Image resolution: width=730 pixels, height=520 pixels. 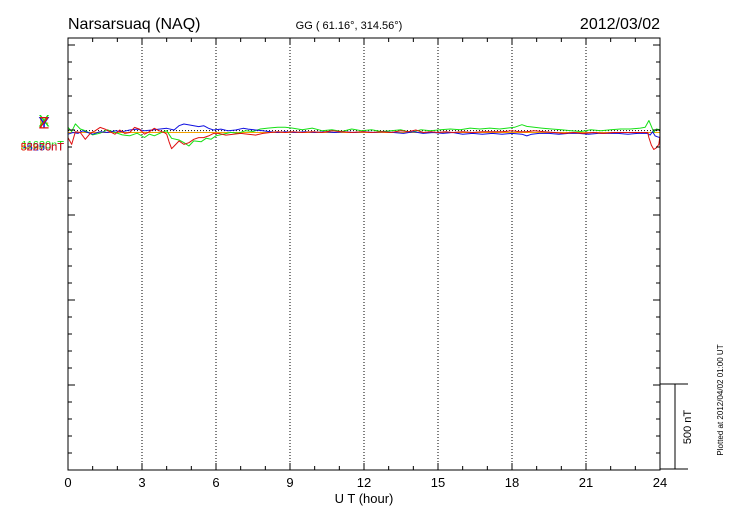 I want to click on series-baseline-value-Y: -5250nT, so click(x=43, y=148).